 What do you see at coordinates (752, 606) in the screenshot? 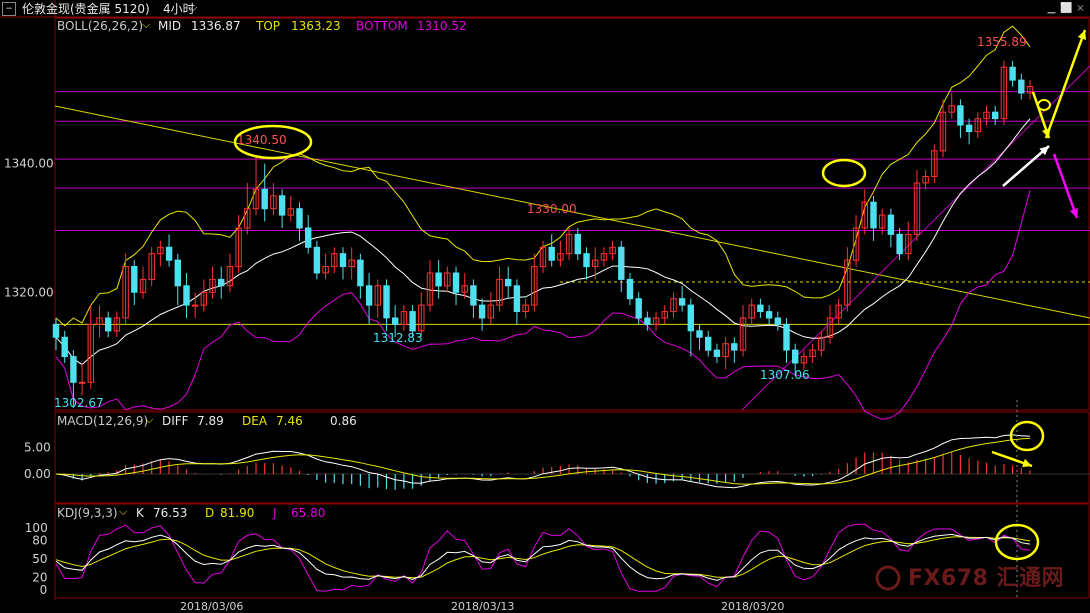
I see `x-tick-label: 2018/03/20` at bounding box center [752, 606].